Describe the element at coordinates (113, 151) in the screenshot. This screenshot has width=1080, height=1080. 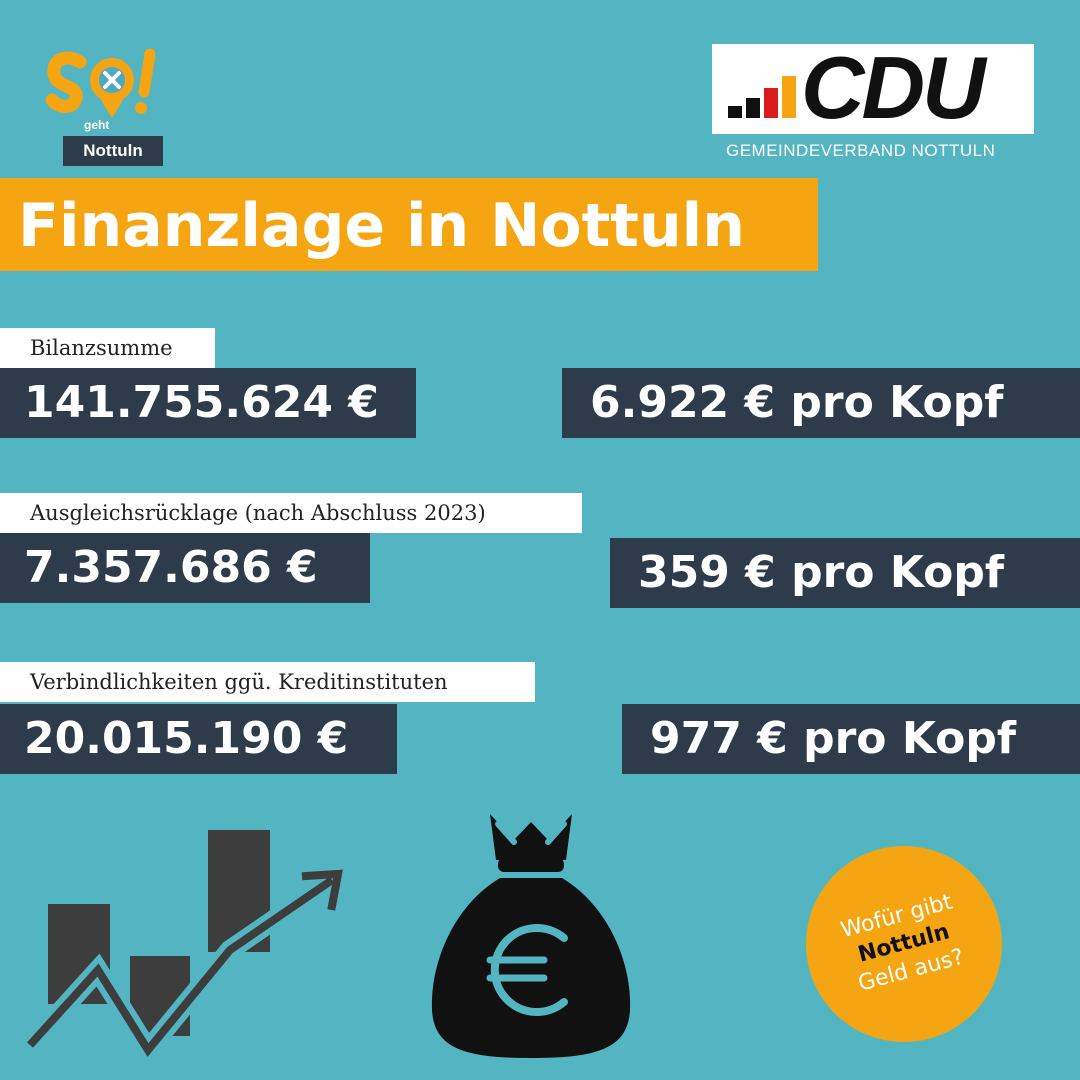
I see `logo-nottuln-label: Nottuln` at that location.